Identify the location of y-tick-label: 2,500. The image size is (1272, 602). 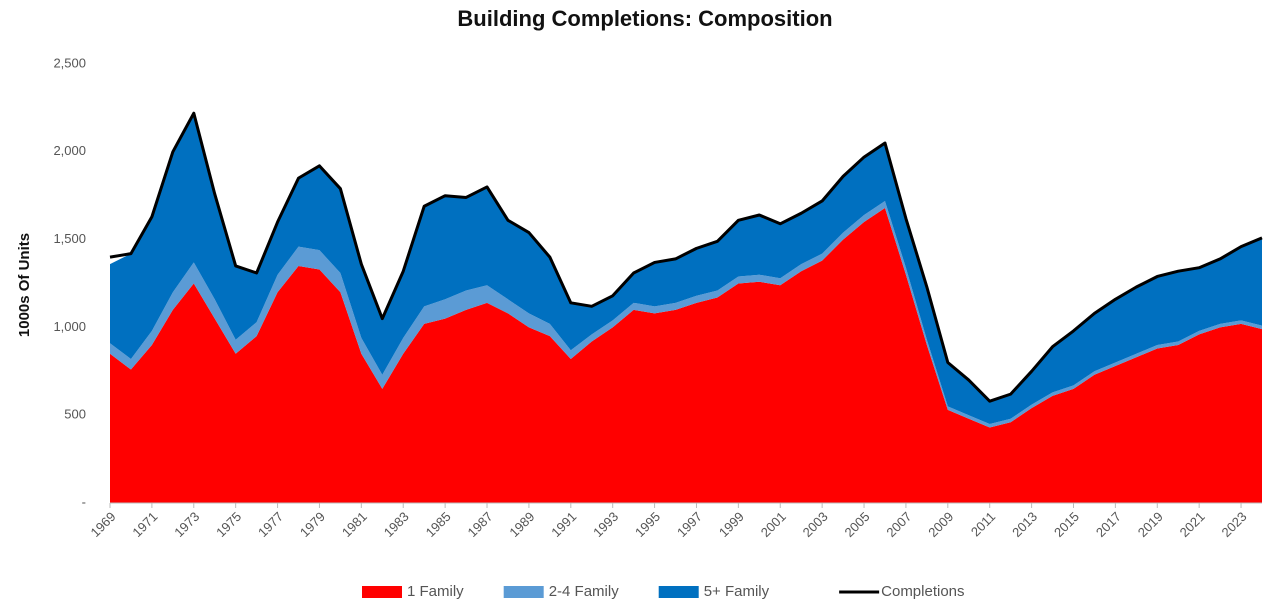
(69, 62).